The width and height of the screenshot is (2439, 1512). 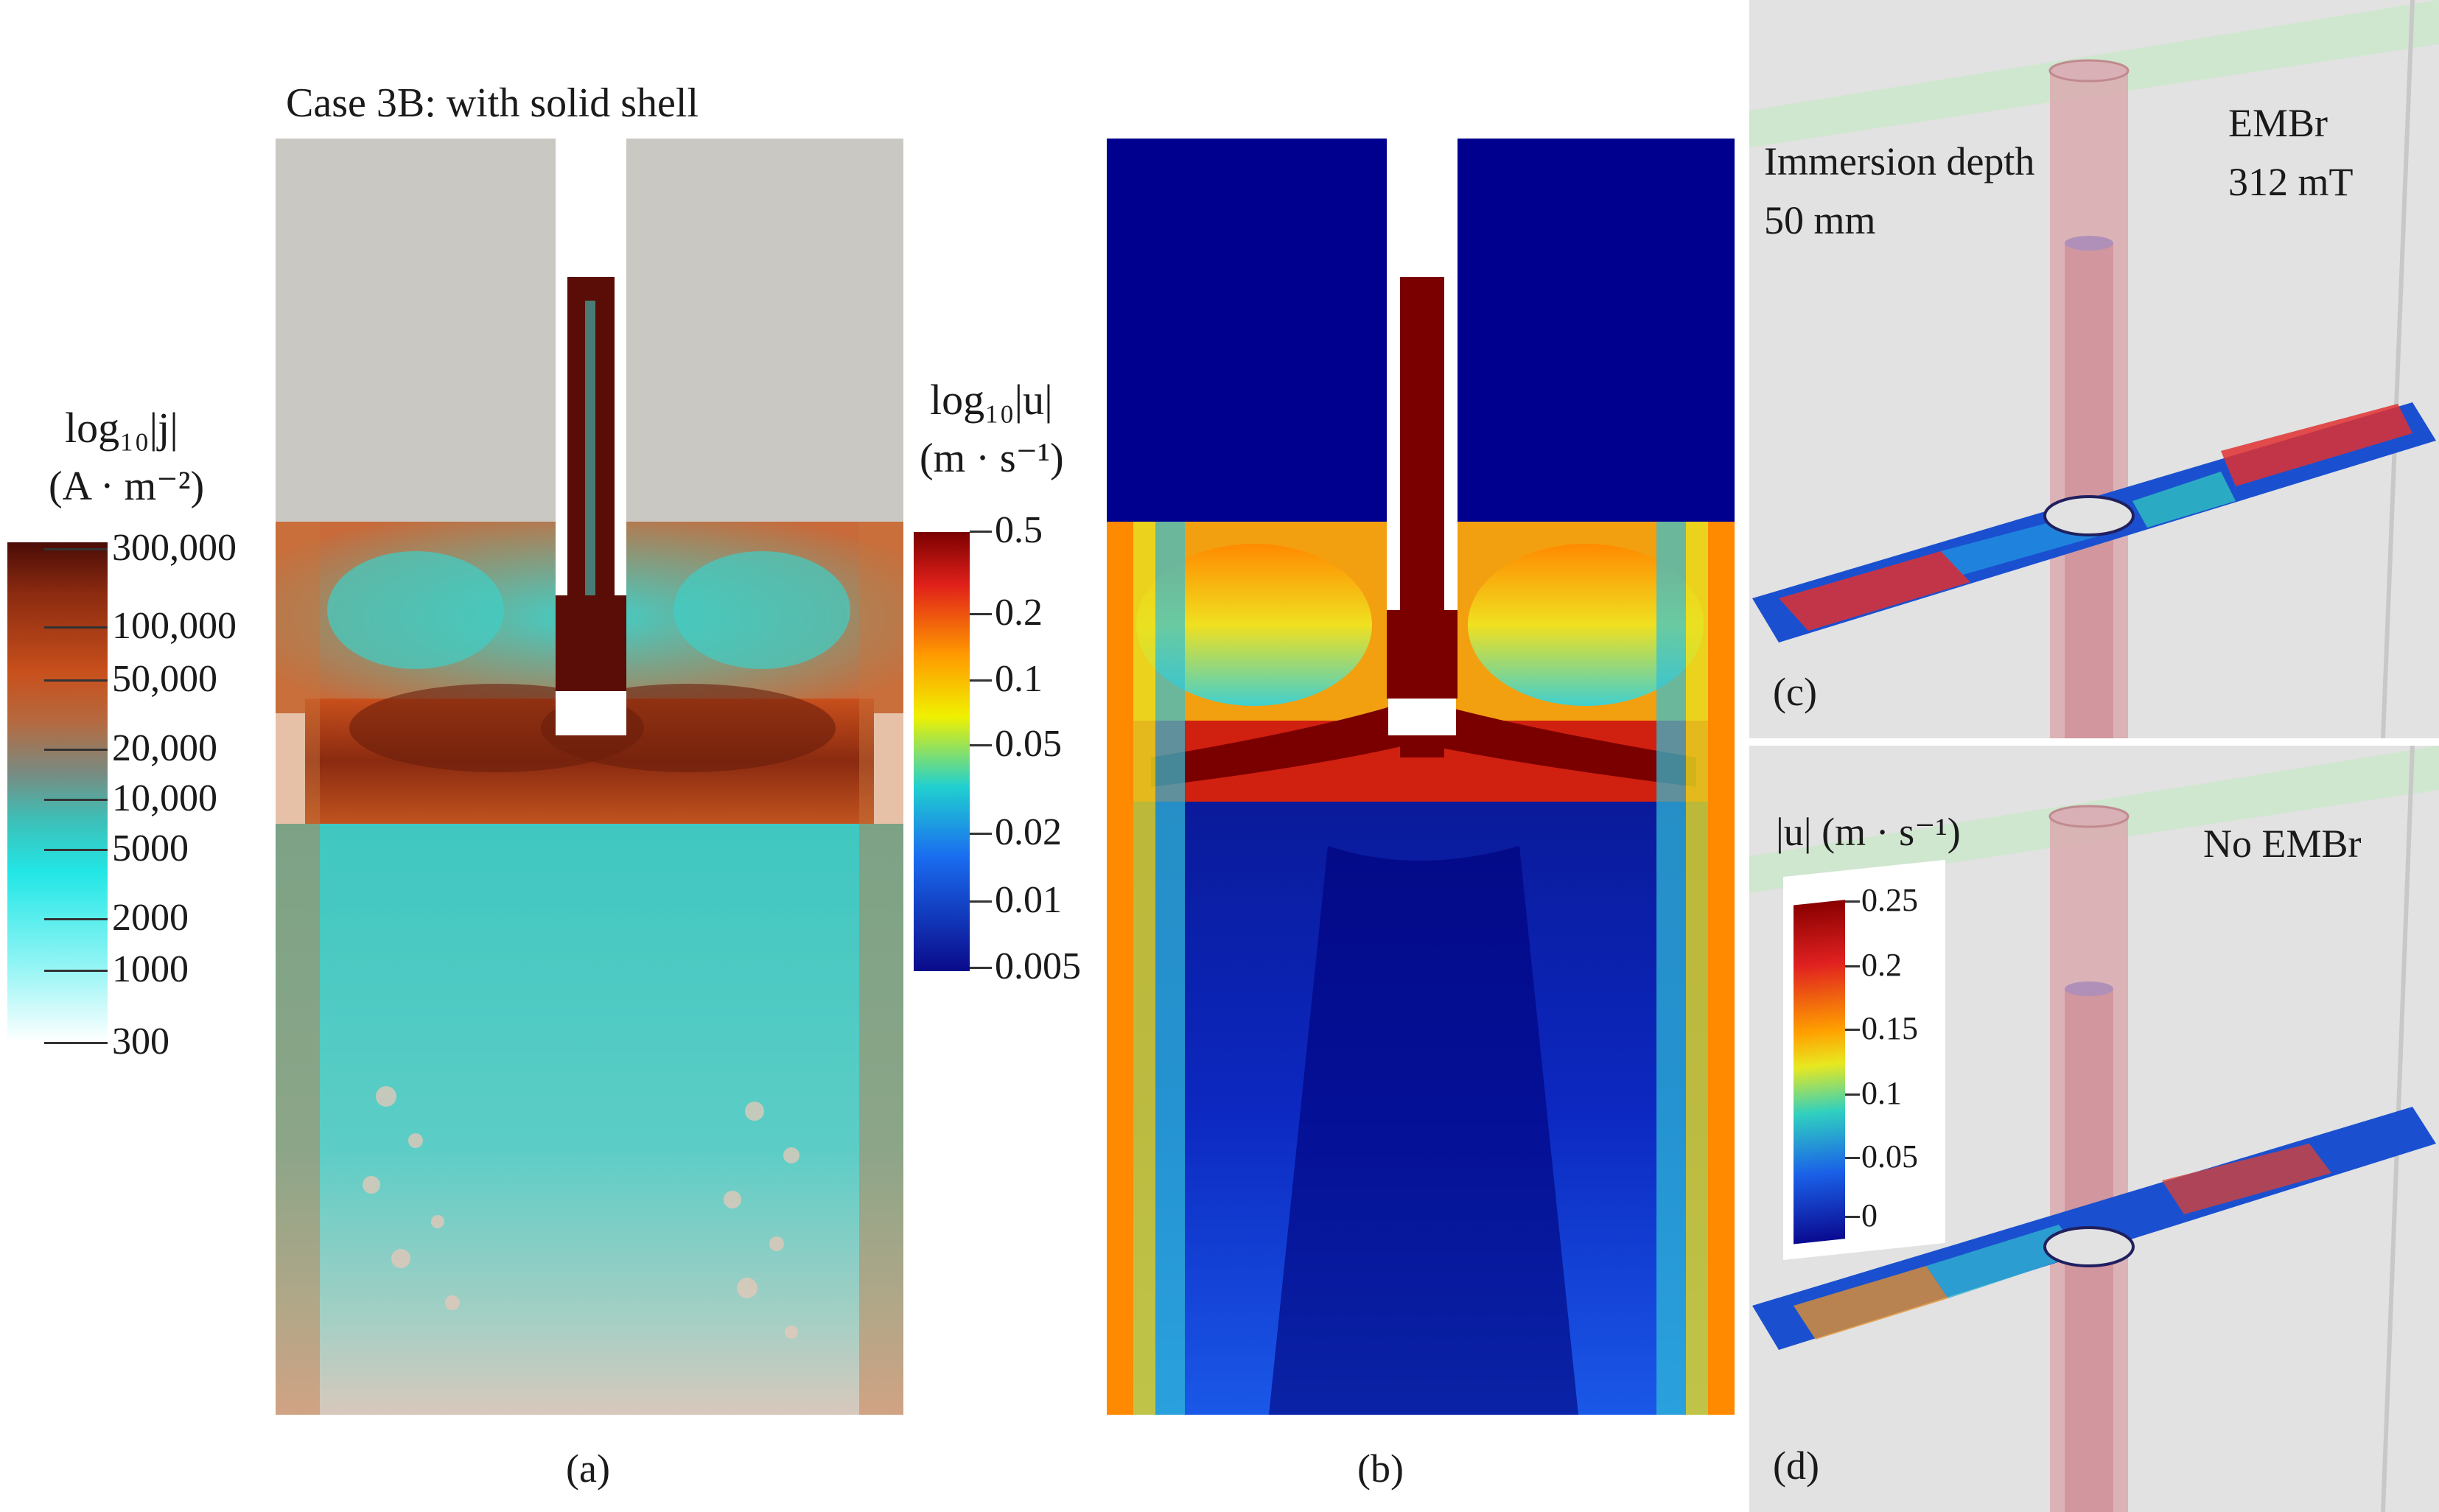 What do you see at coordinates (1380, 1468) in the screenshot?
I see `panel-b-caption: (b)` at bounding box center [1380, 1468].